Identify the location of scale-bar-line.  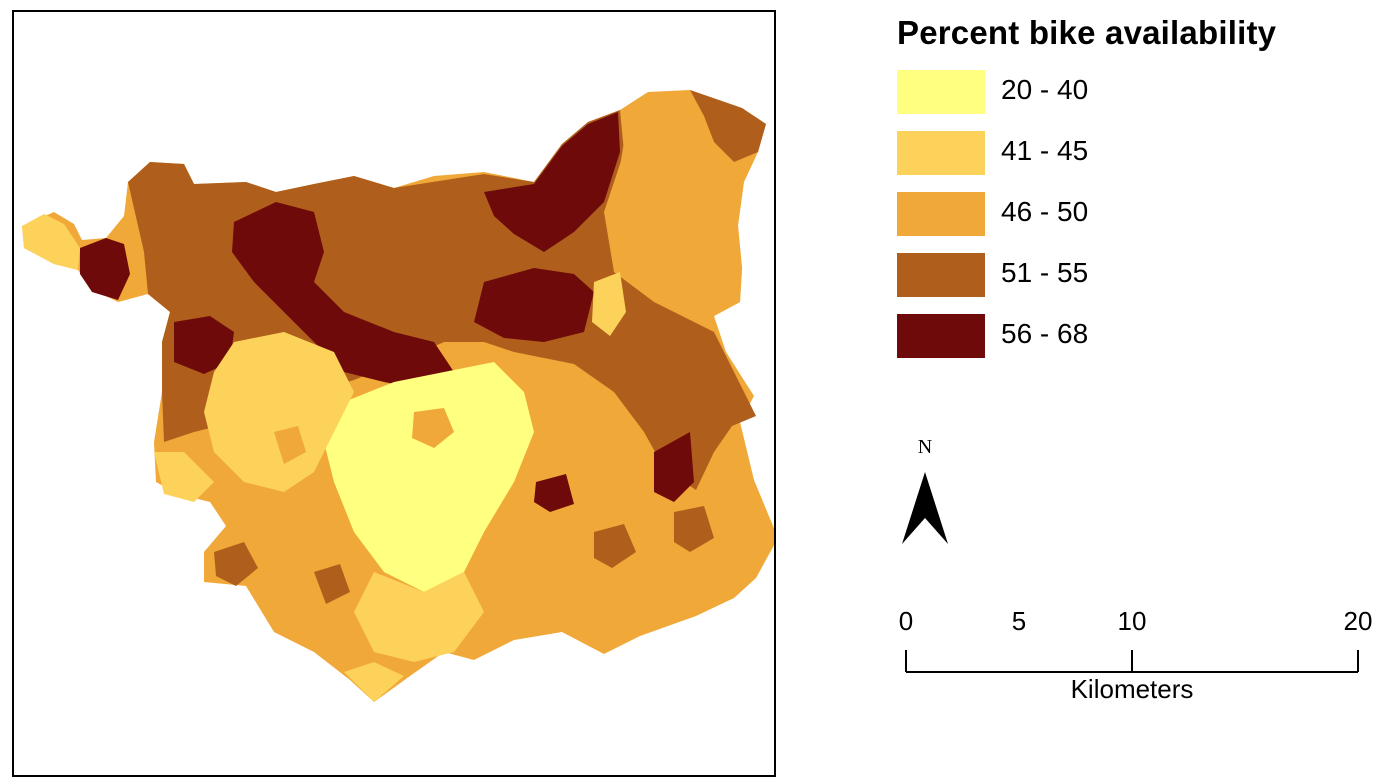
(1132, 661).